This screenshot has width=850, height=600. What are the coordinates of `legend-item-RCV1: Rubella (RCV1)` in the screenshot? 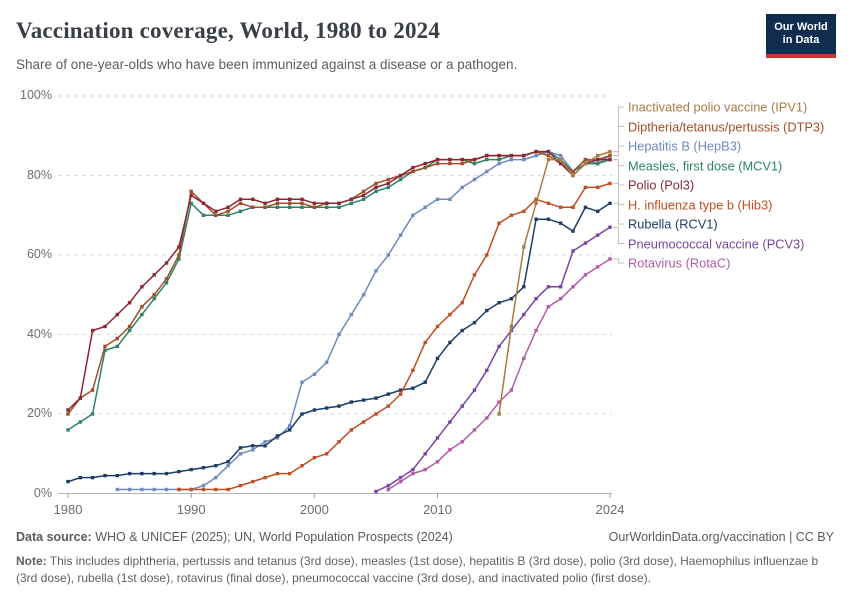 It's located at (673, 224).